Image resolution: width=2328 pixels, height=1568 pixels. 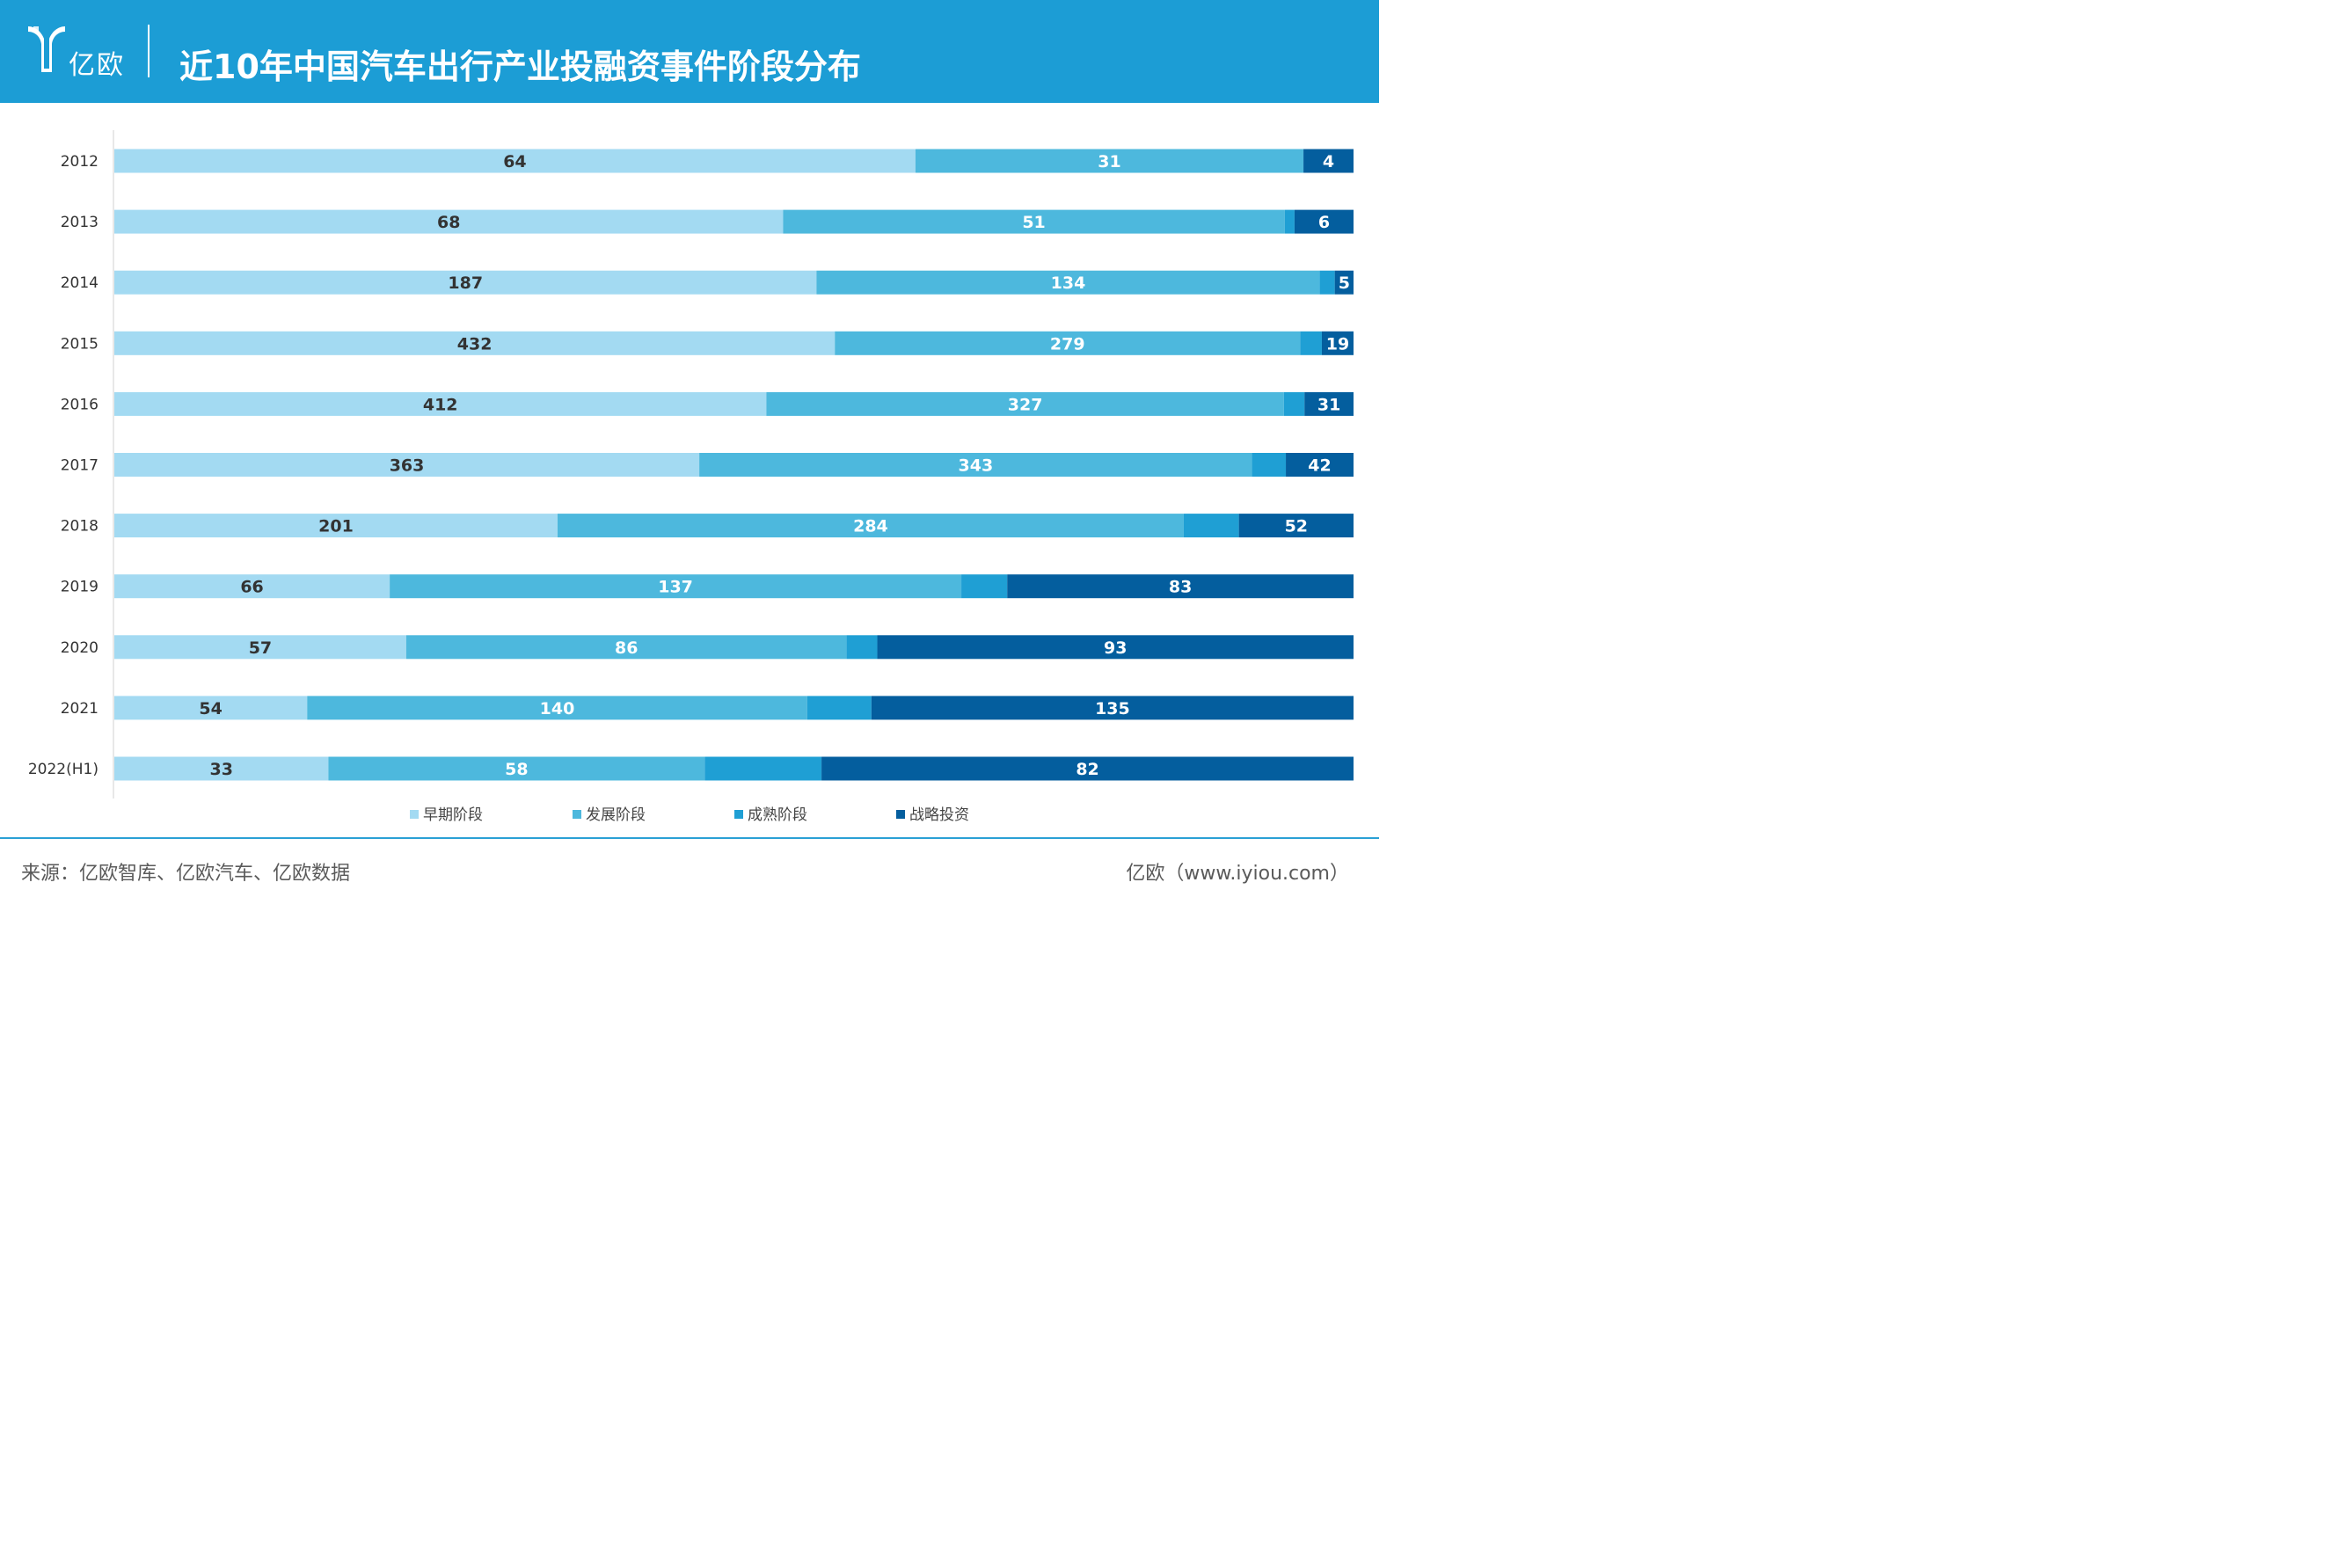 I want to click on legend: 早期阶段 发展阶段 成熟阶段 战略投资, so click(x=689, y=815).